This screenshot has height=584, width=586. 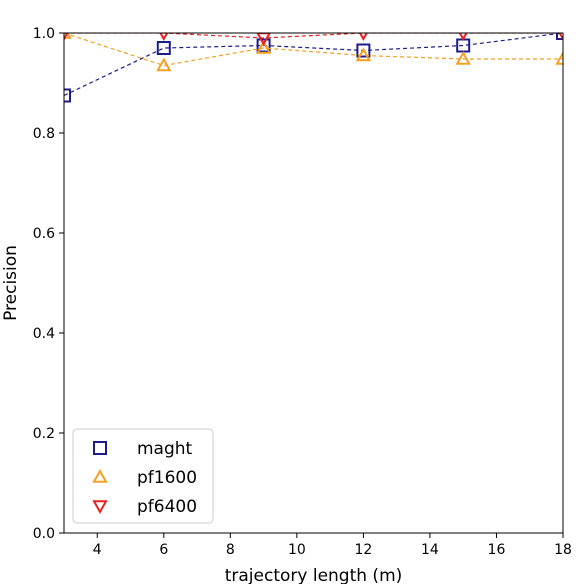 What do you see at coordinates (165, 449) in the screenshot?
I see `legend-label: maght` at bounding box center [165, 449].